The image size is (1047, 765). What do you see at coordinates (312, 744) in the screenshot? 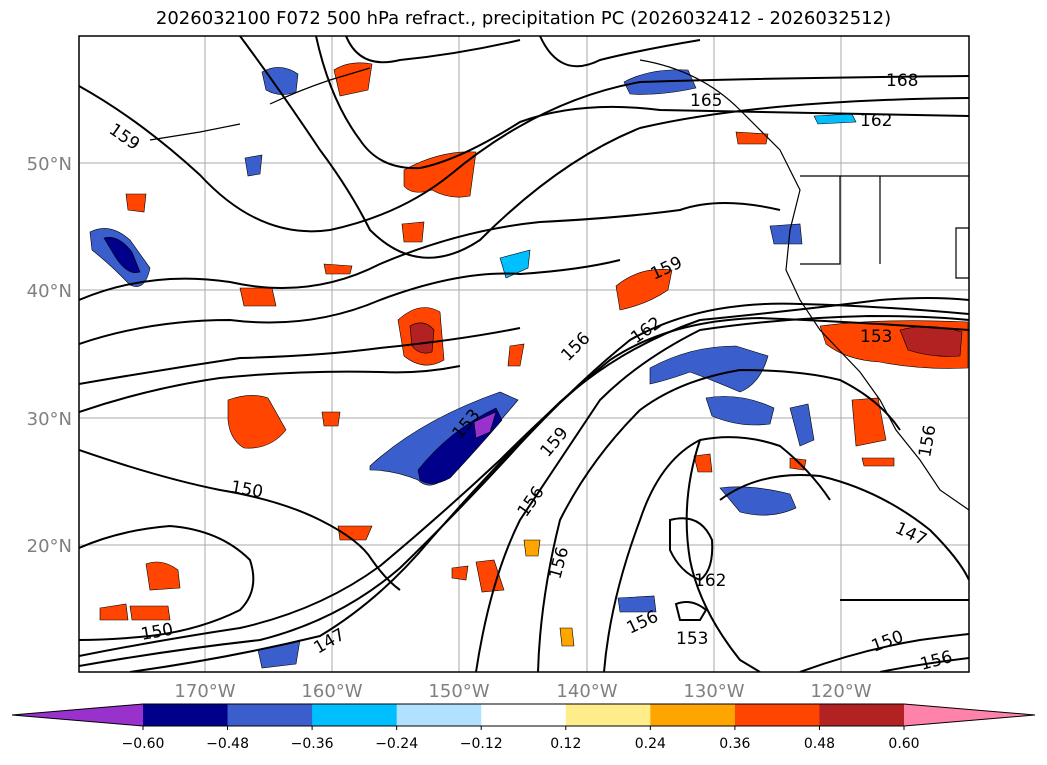
I see `colorbar-tick-label: −0.36` at bounding box center [312, 744].